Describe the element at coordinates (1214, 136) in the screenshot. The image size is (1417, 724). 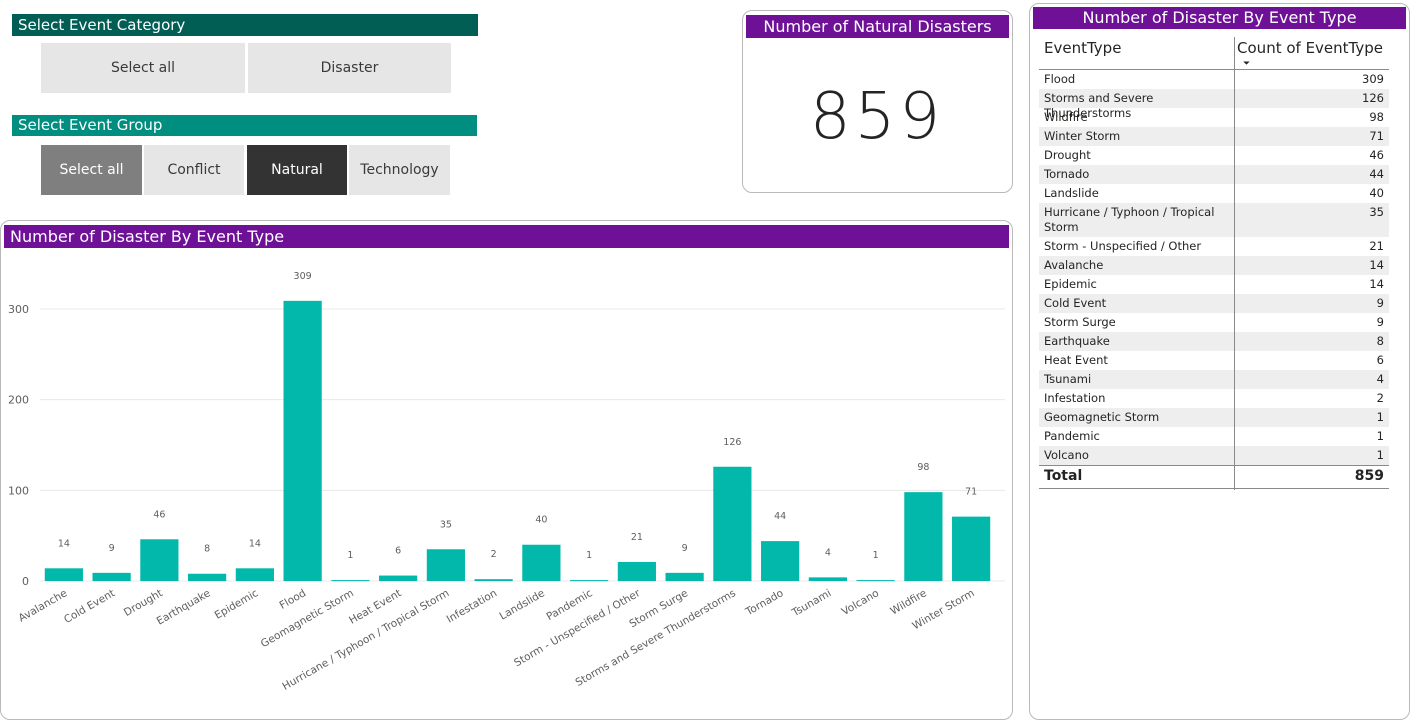
I see `table-row: Winter Storm 71` at that location.